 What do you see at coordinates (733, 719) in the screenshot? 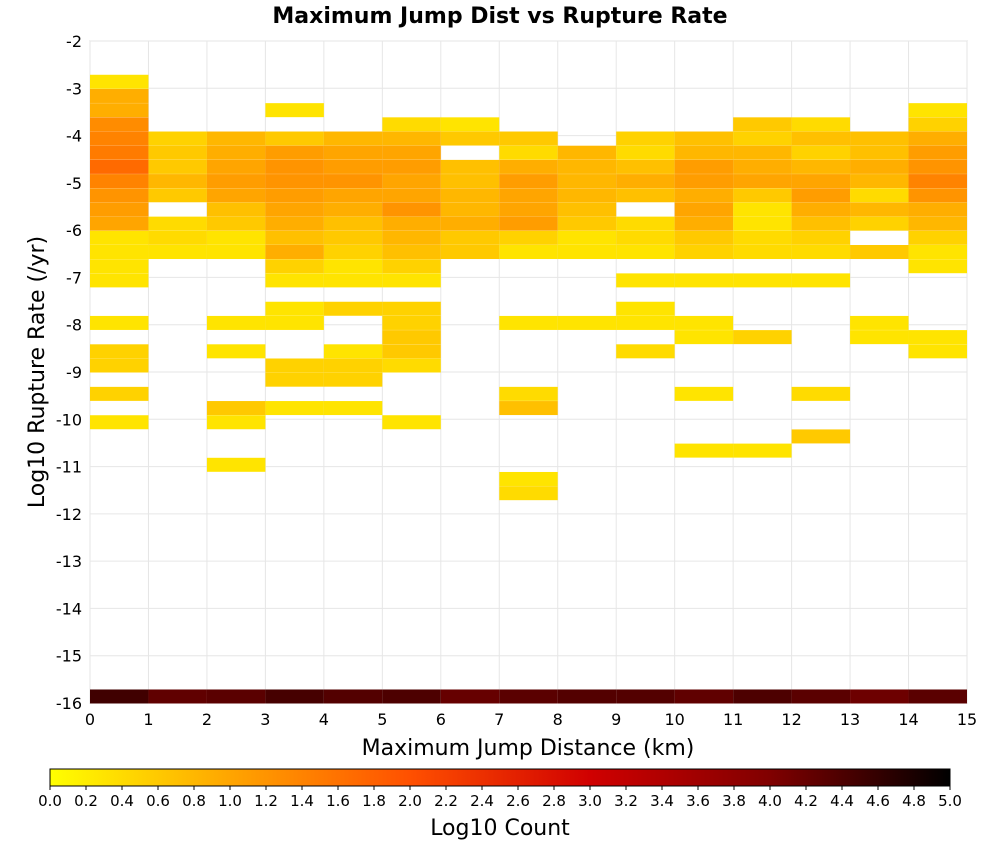
I see `x-tick-label: 11` at bounding box center [733, 719].